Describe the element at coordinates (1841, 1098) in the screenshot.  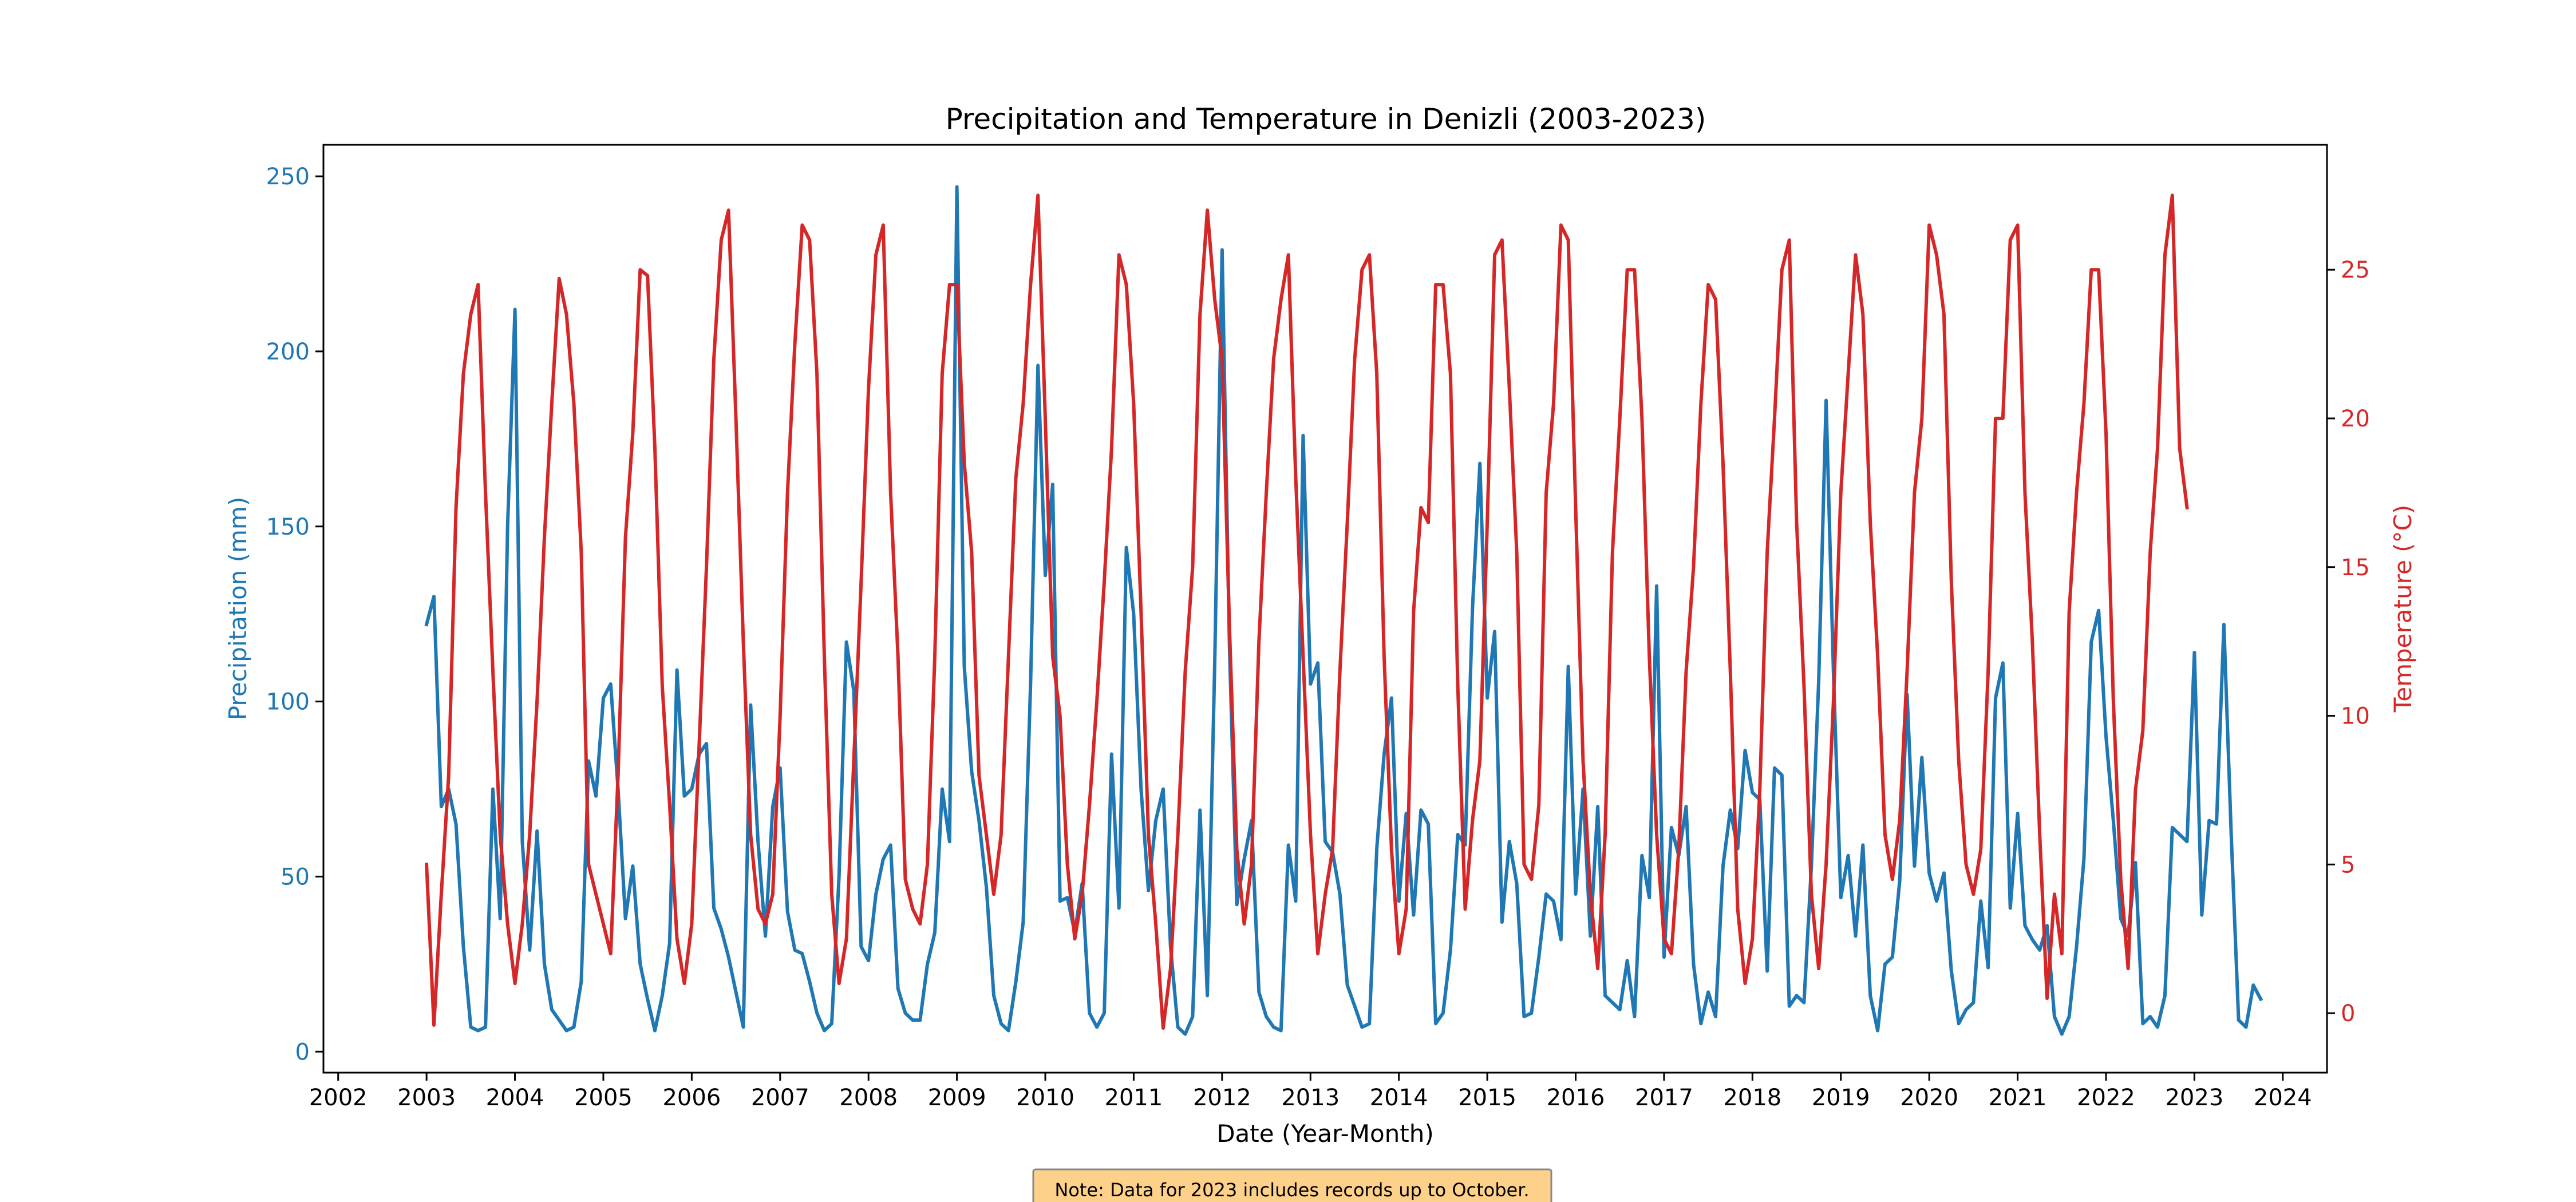
I see `x-tick-label: 2019` at that location.